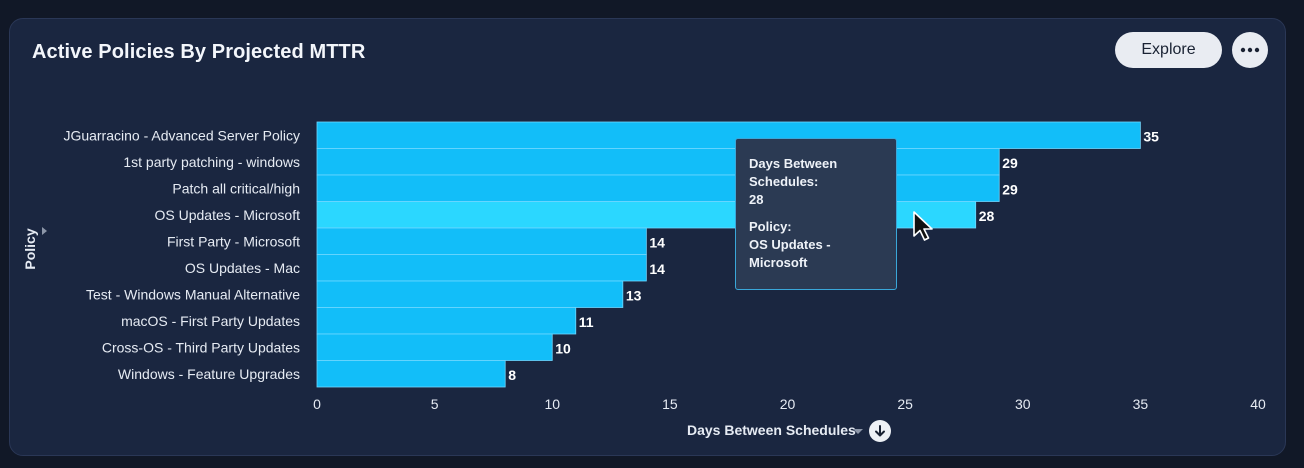 The width and height of the screenshot is (1304, 468). I want to click on category-label: 1st party patching - windows, so click(211, 162).